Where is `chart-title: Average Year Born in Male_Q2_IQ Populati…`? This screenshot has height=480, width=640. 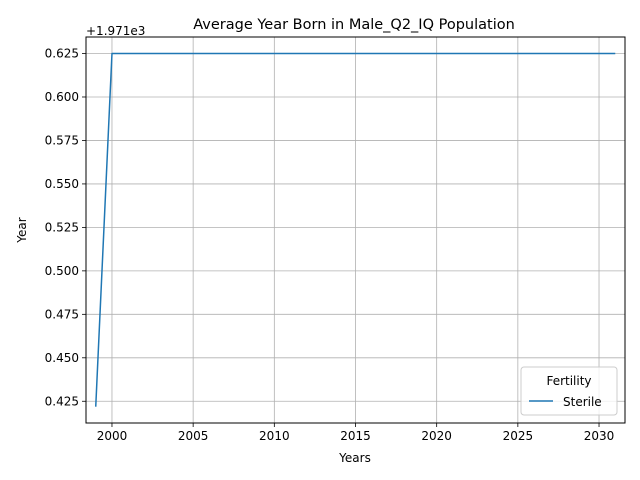 chart-title: Average Year Born in Male_Q2_IQ Populati… is located at coordinates (354, 25).